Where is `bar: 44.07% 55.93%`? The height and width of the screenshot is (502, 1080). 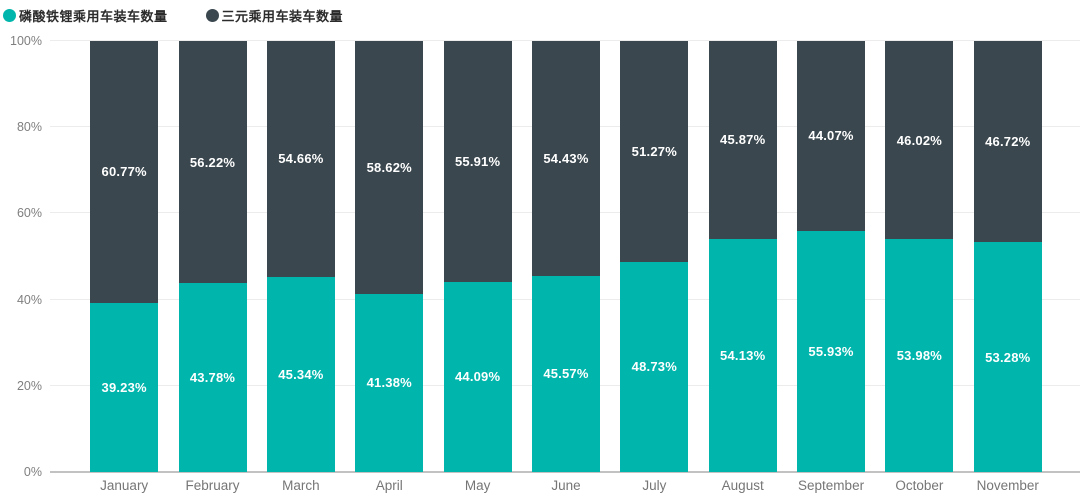 bar: 44.07% 55.93% is located at coordinates (831, 256).